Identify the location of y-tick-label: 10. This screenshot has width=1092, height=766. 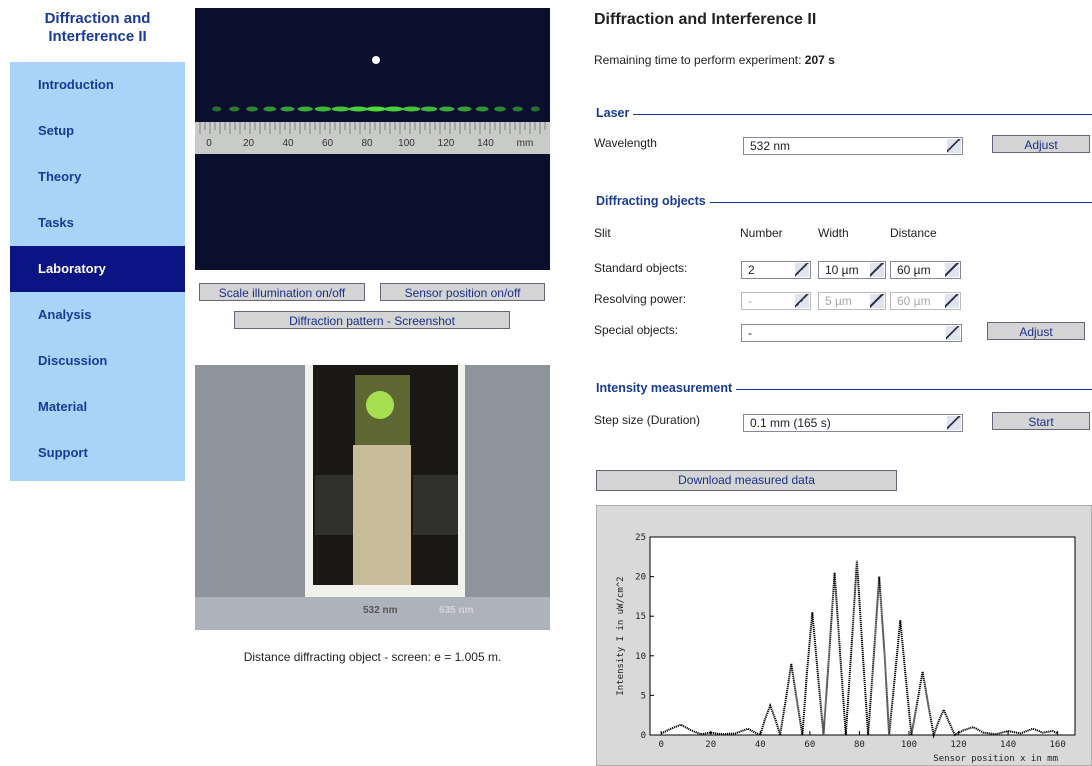
(640, 657).